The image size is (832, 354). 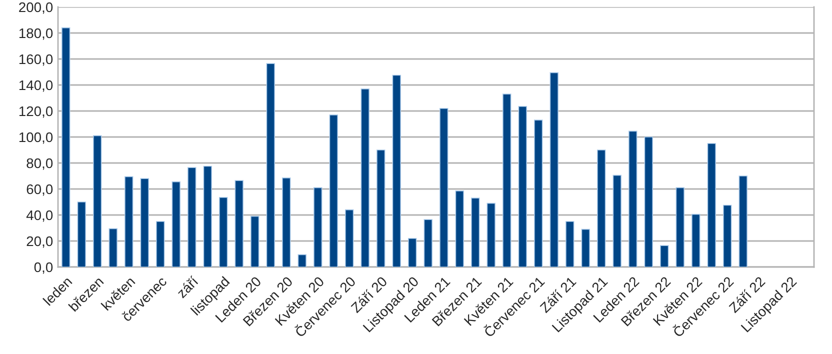 I want to click on y-tick-label: 180,0, so click(x=36, y=34).